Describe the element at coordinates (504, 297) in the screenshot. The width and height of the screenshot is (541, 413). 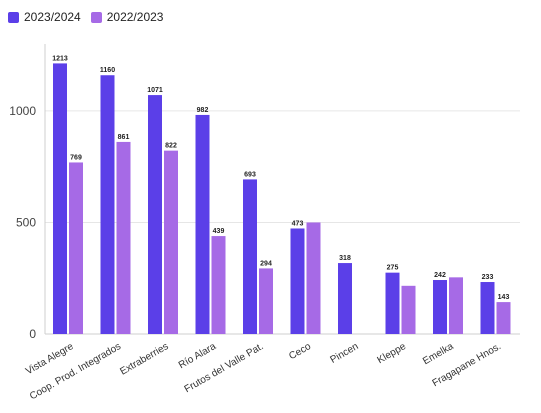
I see `data-label-1-9: 143` at that location.